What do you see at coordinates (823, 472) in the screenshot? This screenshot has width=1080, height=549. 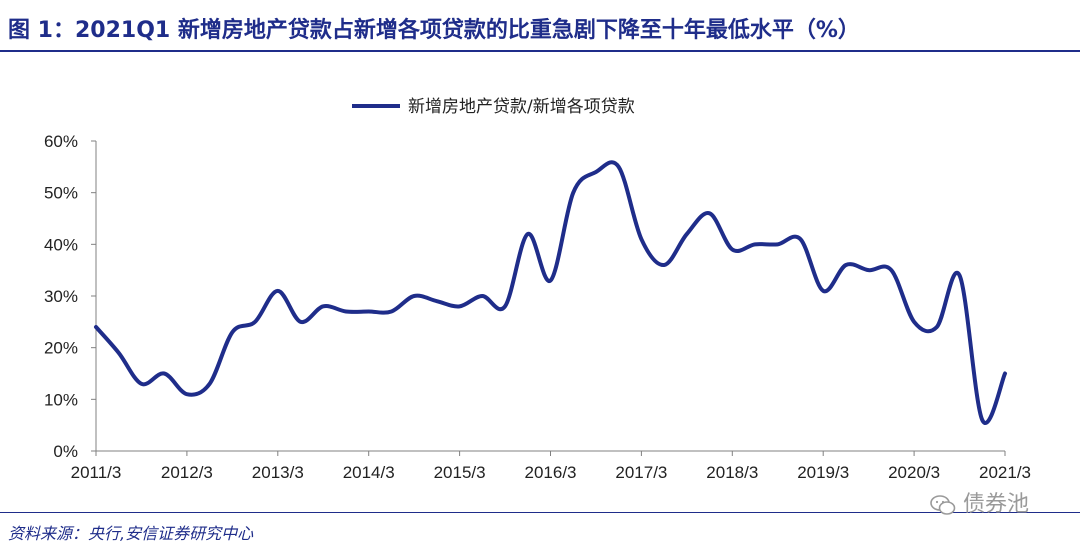 I see `x-tick-label: 2019/3` at bounding box center [823, 472].